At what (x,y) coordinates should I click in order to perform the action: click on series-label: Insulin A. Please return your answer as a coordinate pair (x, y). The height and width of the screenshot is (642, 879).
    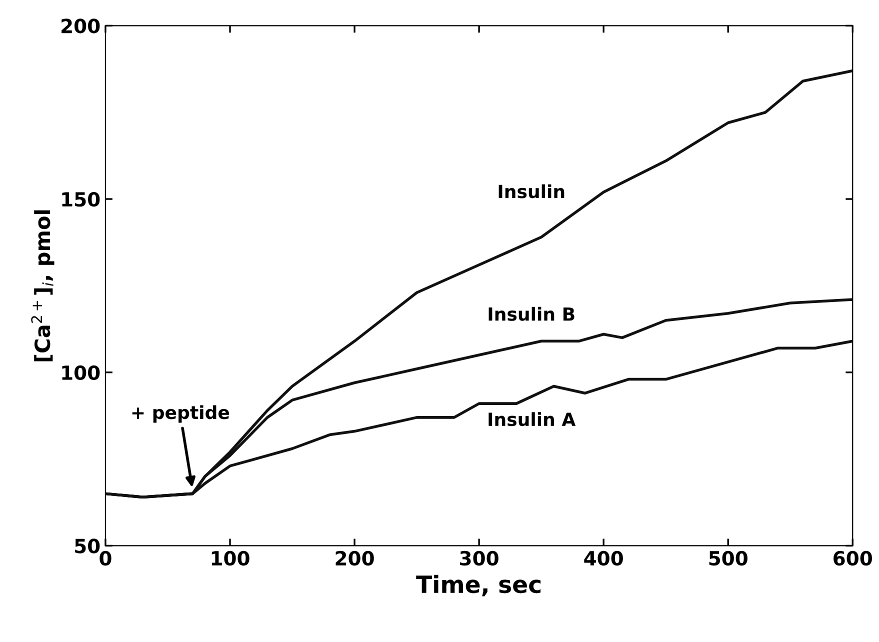
    Looking at the image, I should click on (532, 419).